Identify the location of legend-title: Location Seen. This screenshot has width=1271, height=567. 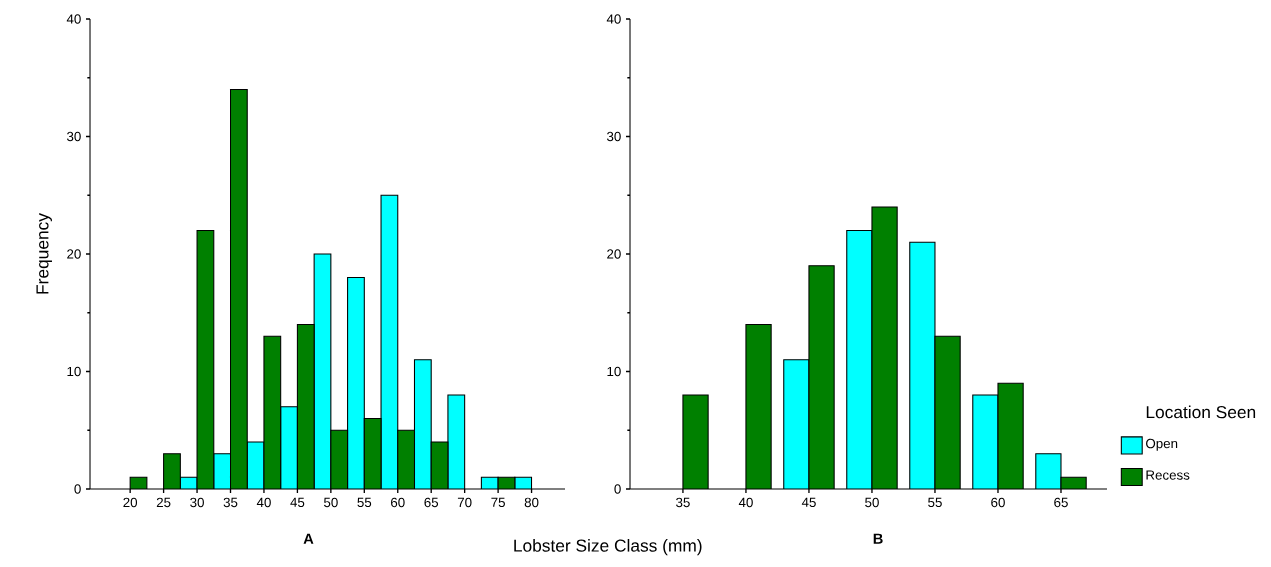
(1201, 412).